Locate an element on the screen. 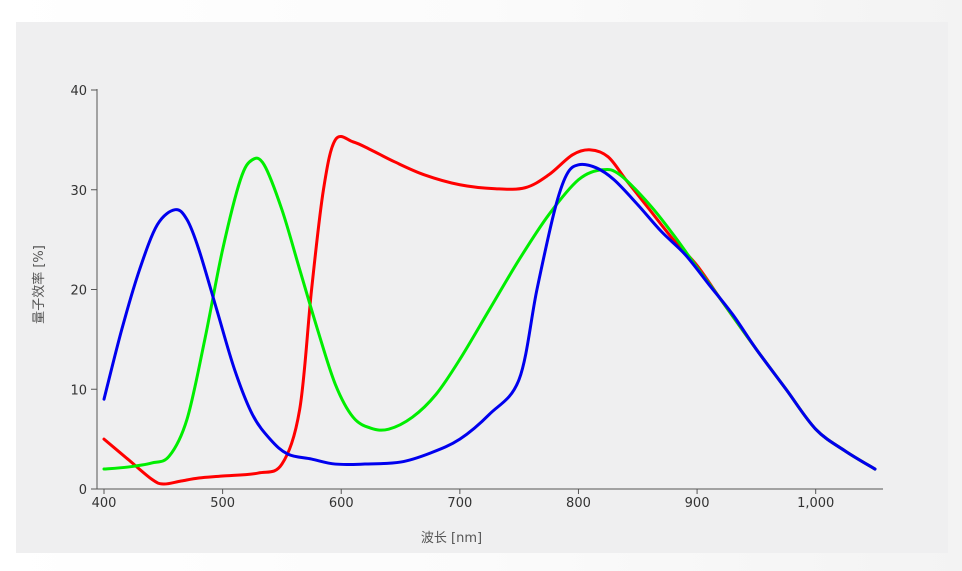 This screenshot has height=571, width=962. x-tick-label: 1,000 is located at coordinates (815, 503).